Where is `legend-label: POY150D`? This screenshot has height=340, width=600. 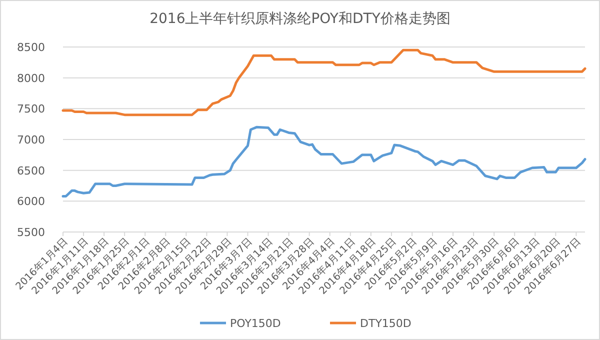
legend-label: POY150D is located at coordinates (255, 323).